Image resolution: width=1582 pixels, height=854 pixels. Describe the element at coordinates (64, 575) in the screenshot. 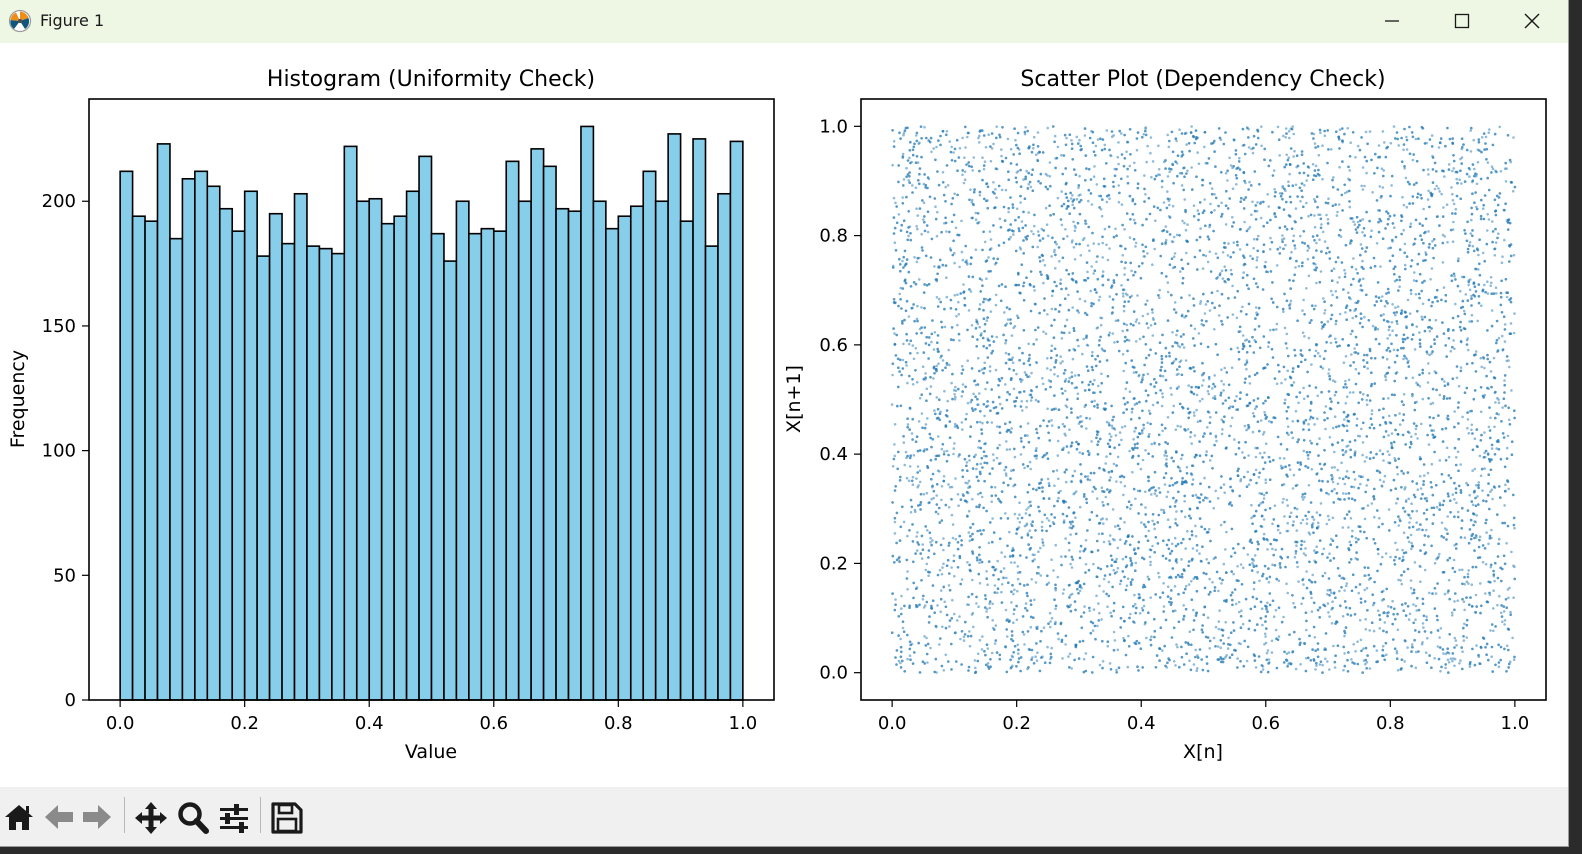

I see `y-tick-label: 50` at that location.